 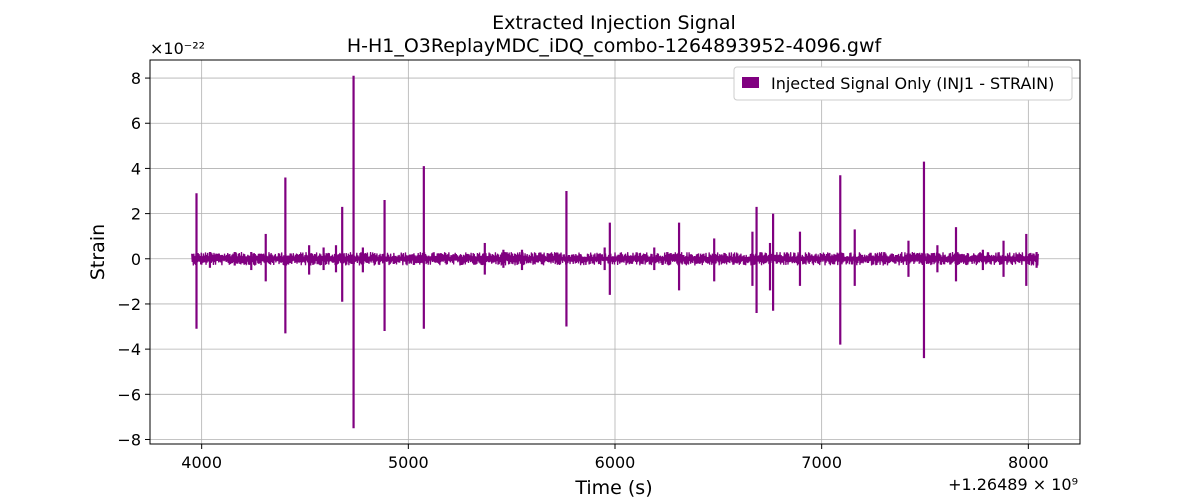 I want to click on legend-frame, so click(x=903, y=83).